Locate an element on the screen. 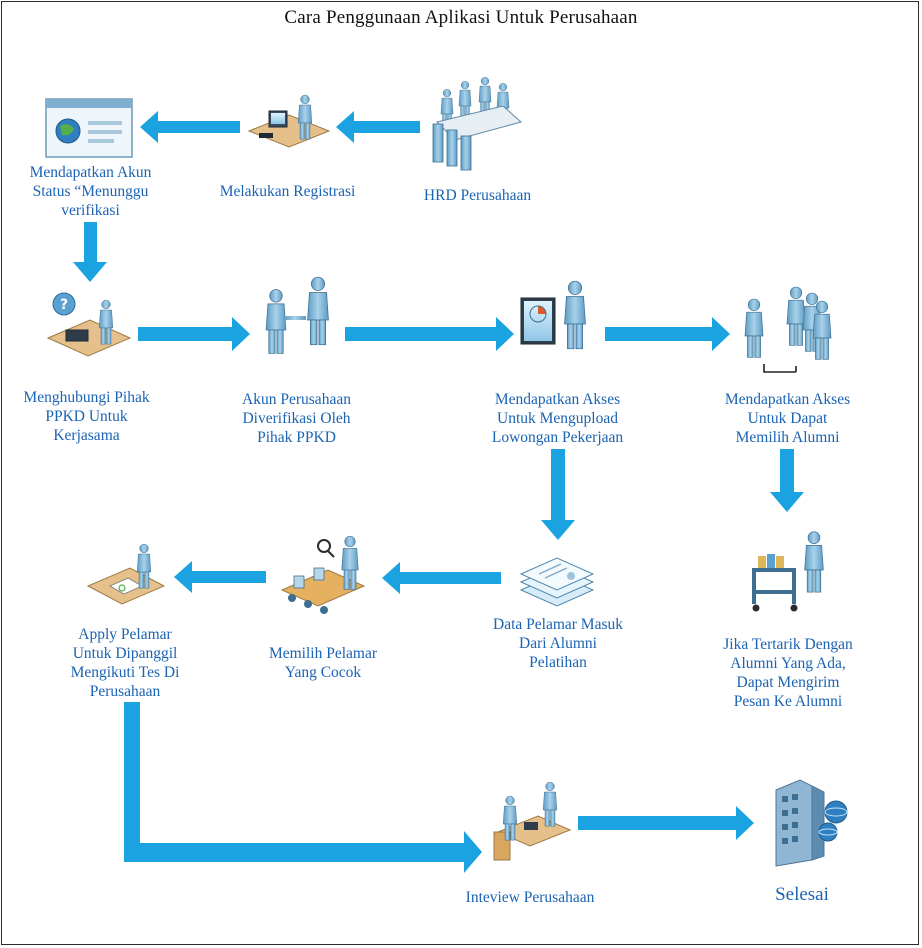 The image size is (922, 948). step-interview-label: Inteview Perusahaan is located at coordinates (530, 897).